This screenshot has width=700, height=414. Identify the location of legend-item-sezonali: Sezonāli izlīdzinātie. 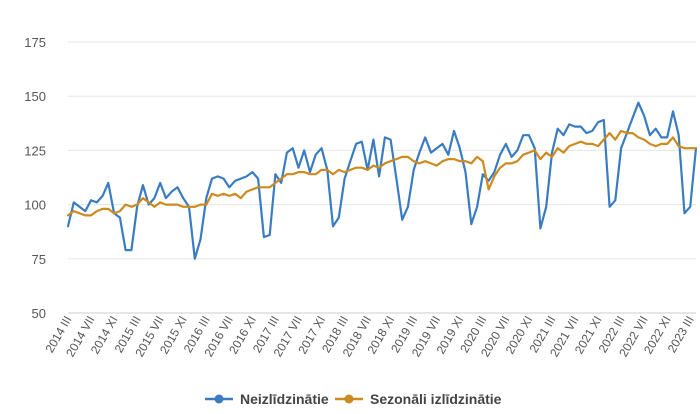
(418, 399).